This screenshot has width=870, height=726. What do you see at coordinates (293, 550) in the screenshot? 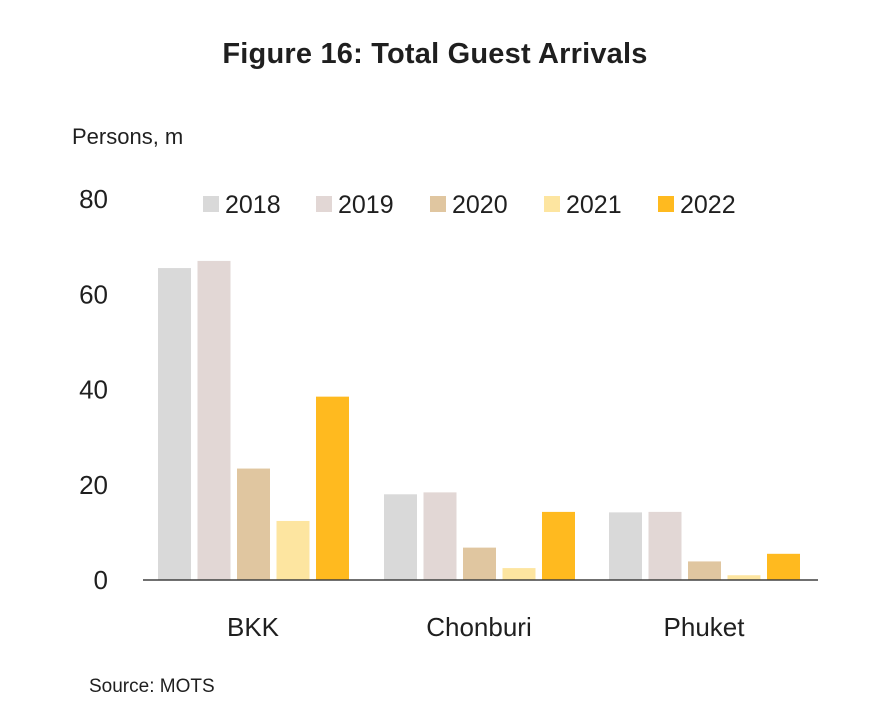
I see `bar-bkk-2021` at bounding box center [293, 550].